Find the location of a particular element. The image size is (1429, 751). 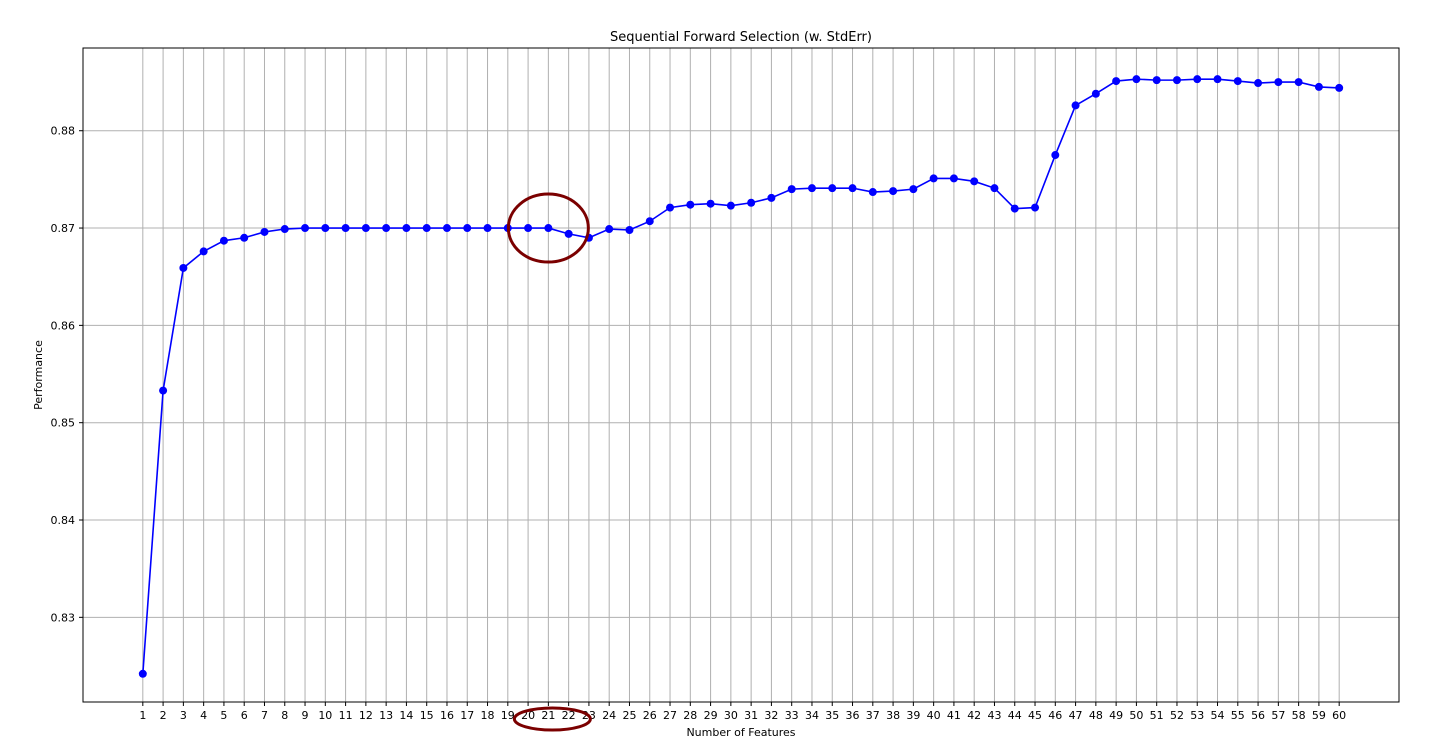

y-tick-label: 0.87 is located at coordinates (63, 228).